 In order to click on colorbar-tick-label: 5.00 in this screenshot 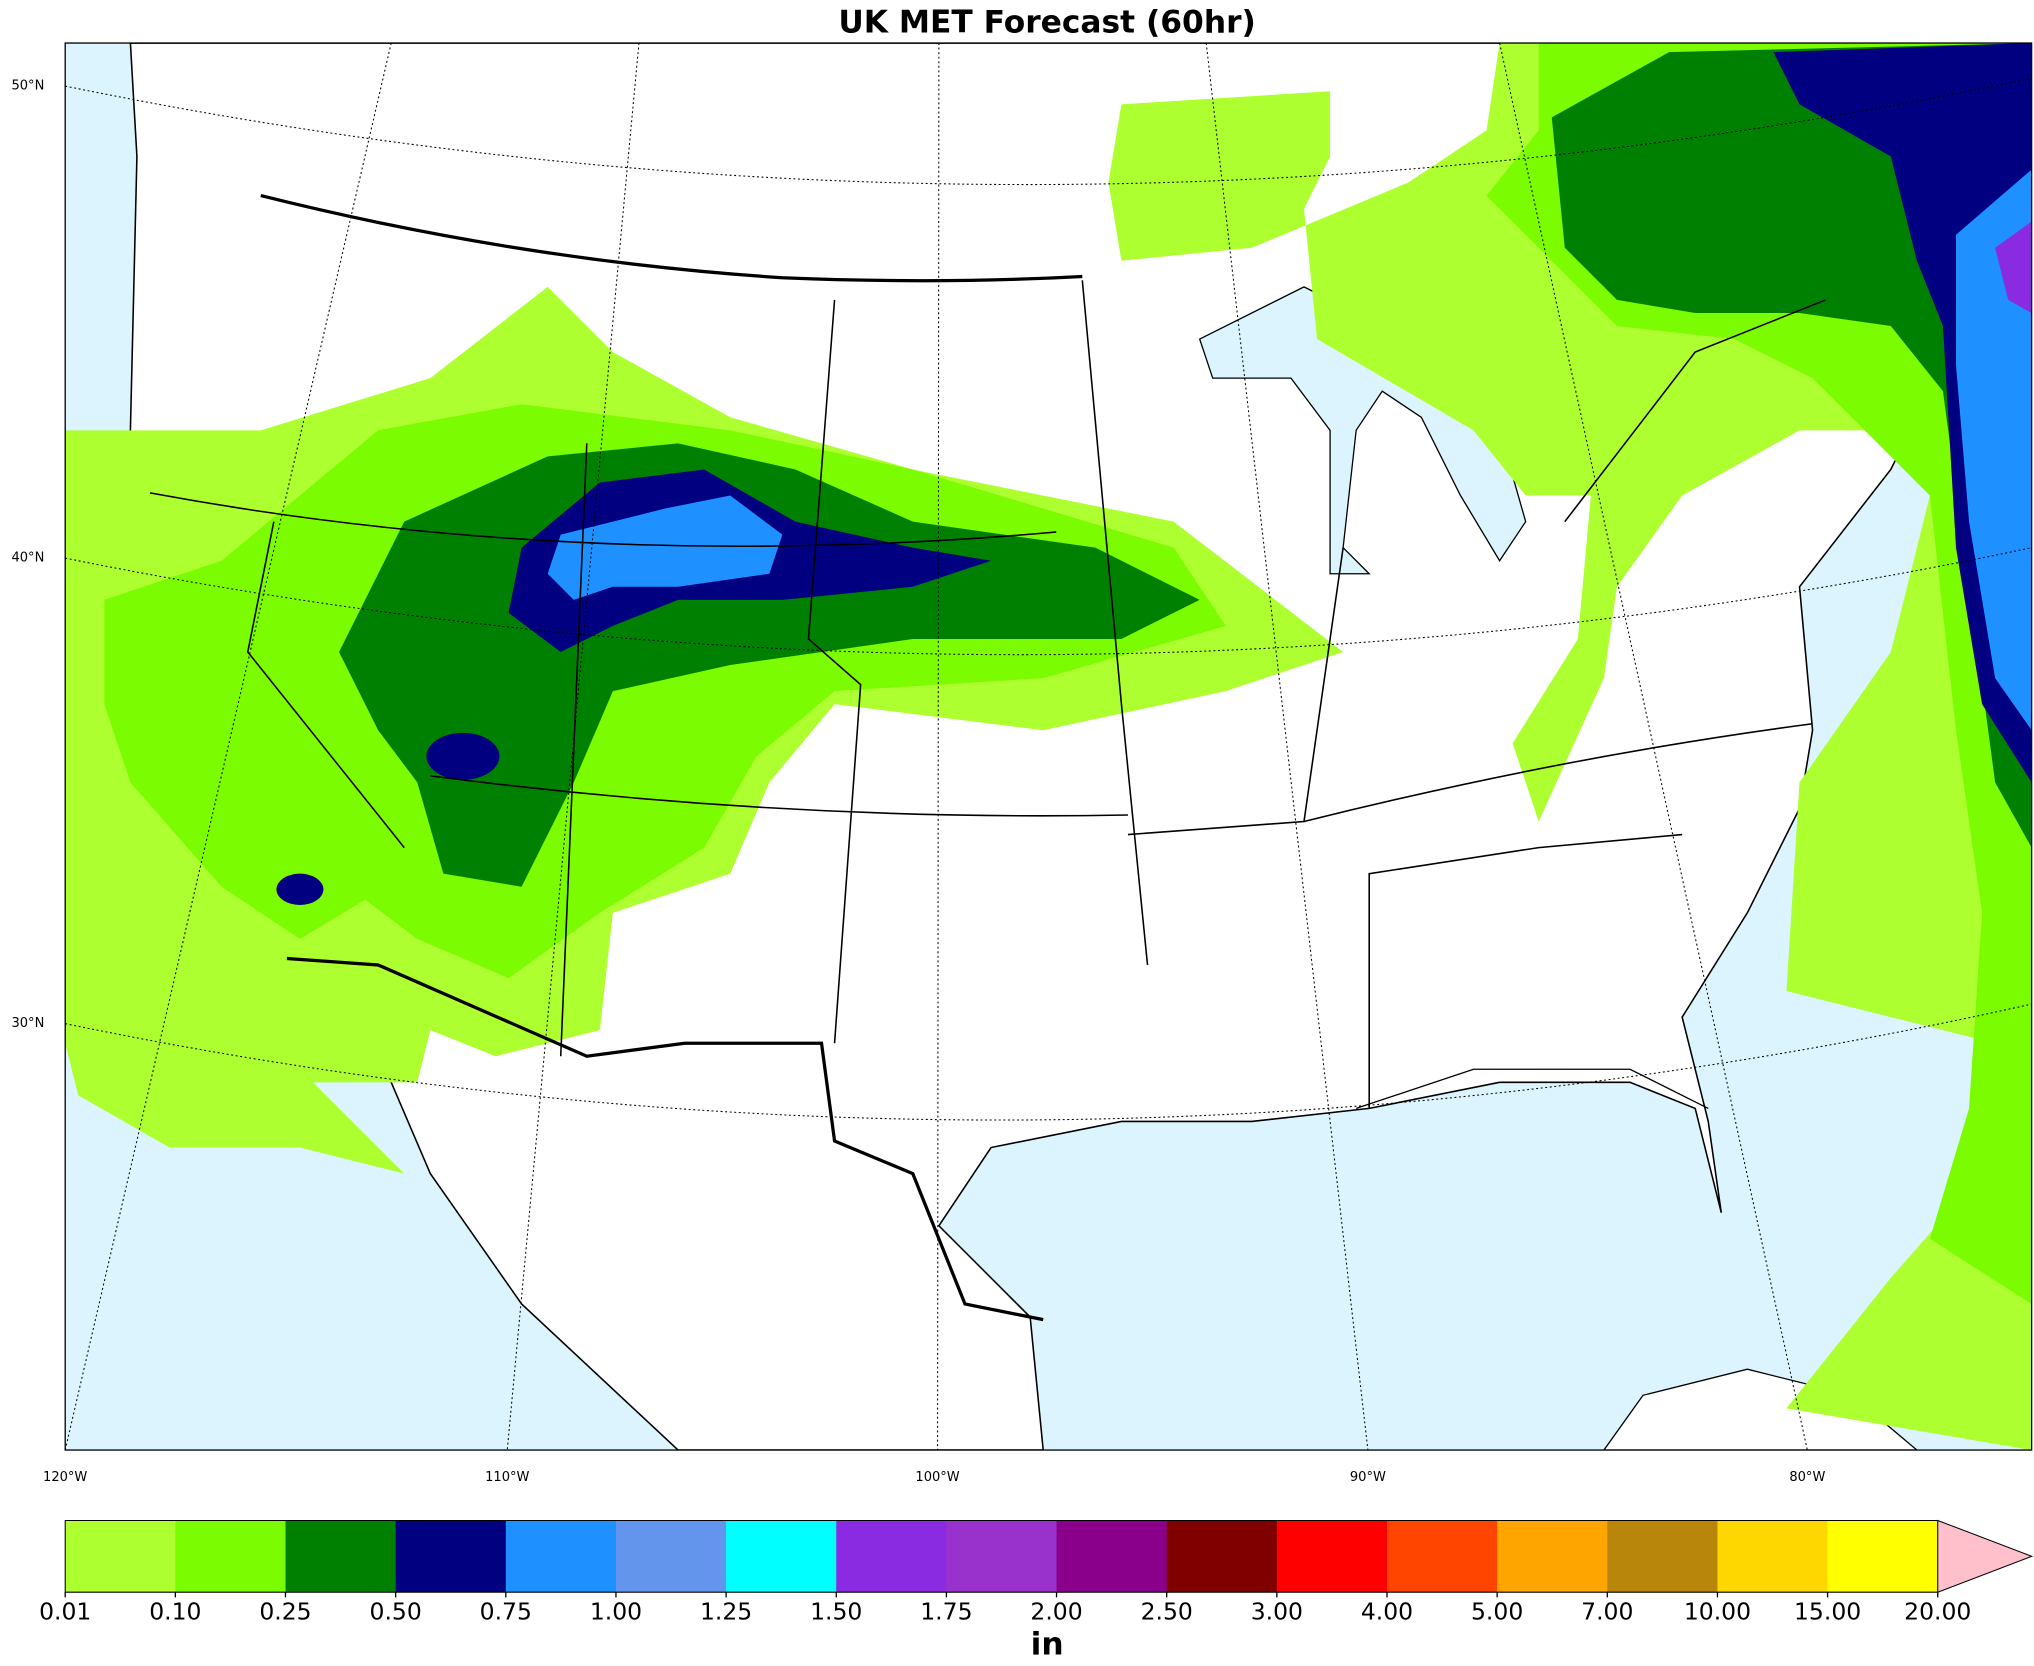, I will do `click(1497, 1612)`.